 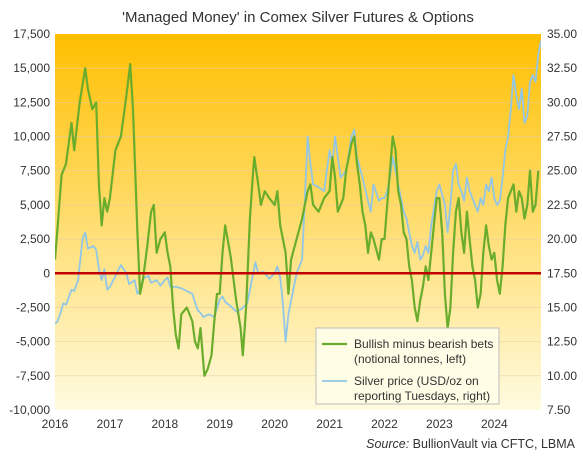 What do you see at coordinates (33, 376) in the screenshot?
I see `left-tick-label: -7,500` at bounding box center [33, 376].